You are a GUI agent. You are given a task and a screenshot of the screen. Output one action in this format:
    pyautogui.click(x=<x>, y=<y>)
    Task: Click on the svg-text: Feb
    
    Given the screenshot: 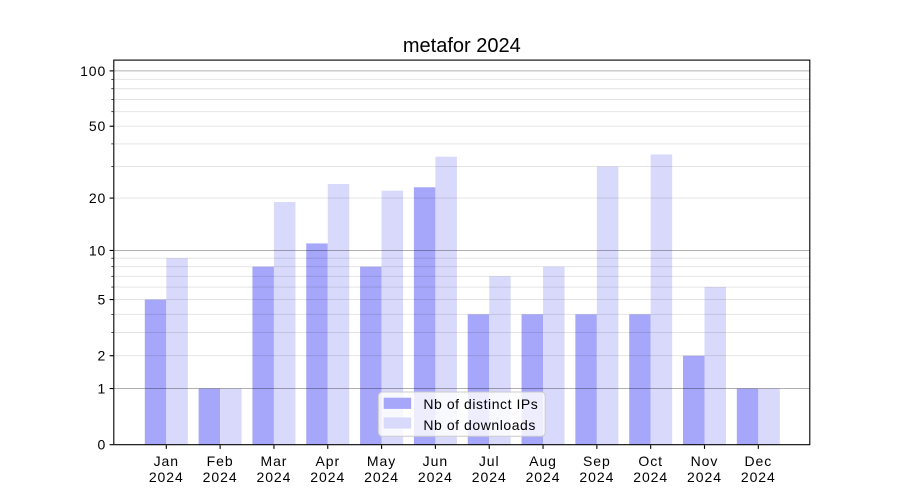 What is the action you would take?
    pyautogui.click(x=220, y=461)
    